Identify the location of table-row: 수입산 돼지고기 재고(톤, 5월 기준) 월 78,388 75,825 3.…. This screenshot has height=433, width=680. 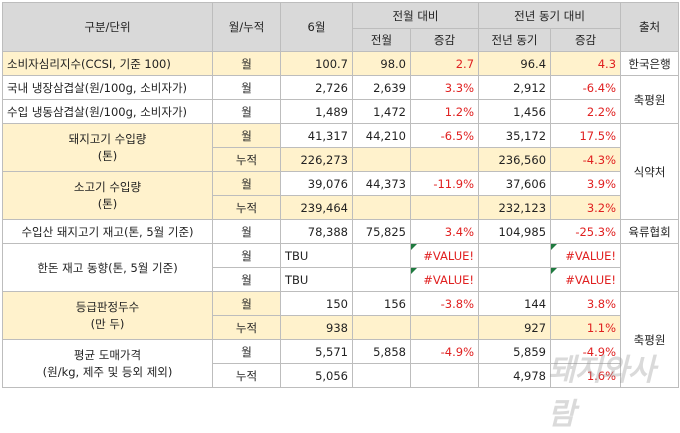
(341, 231).